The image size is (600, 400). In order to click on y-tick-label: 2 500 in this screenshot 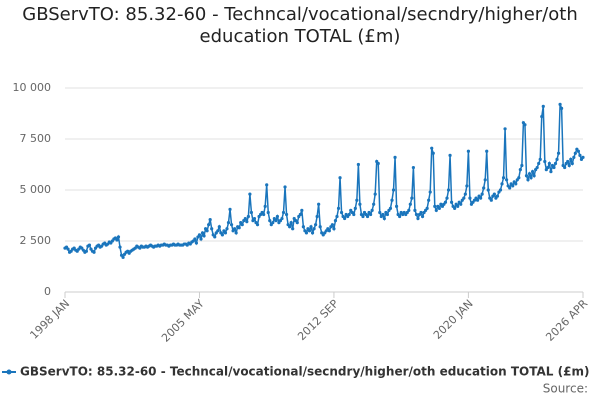, I will do `click(36, 240)`.